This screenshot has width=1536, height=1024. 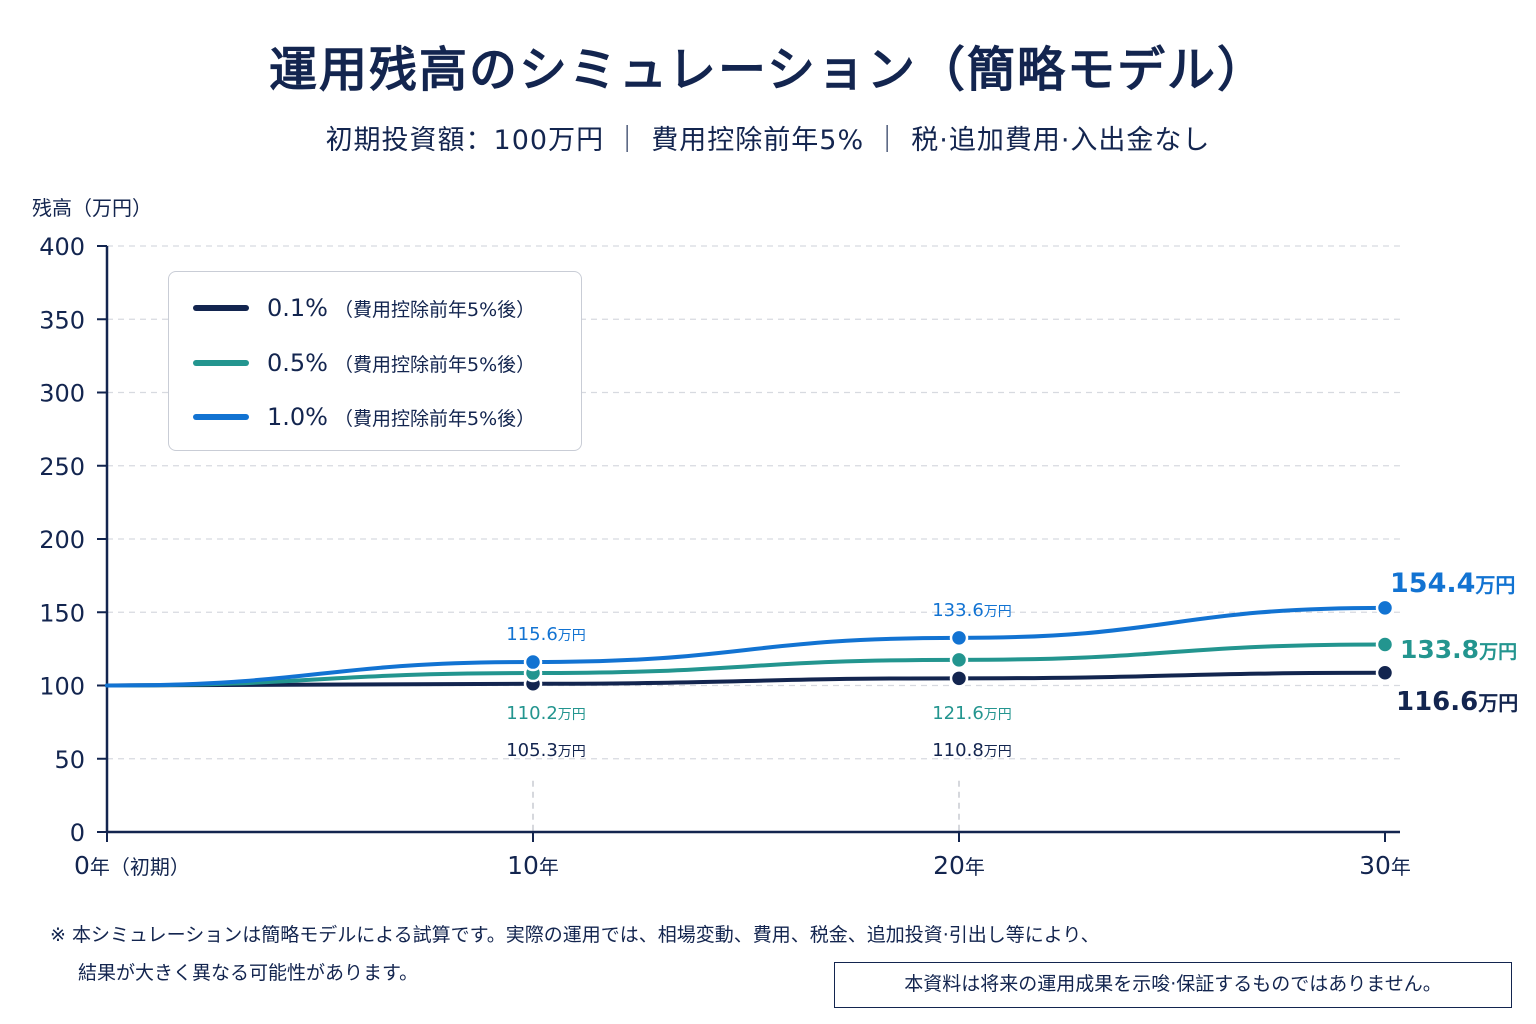 What do you see at coordinates (62, 540) in the screenshot?
I see `y-tick-label: 200` at bounding box center [62, 540].